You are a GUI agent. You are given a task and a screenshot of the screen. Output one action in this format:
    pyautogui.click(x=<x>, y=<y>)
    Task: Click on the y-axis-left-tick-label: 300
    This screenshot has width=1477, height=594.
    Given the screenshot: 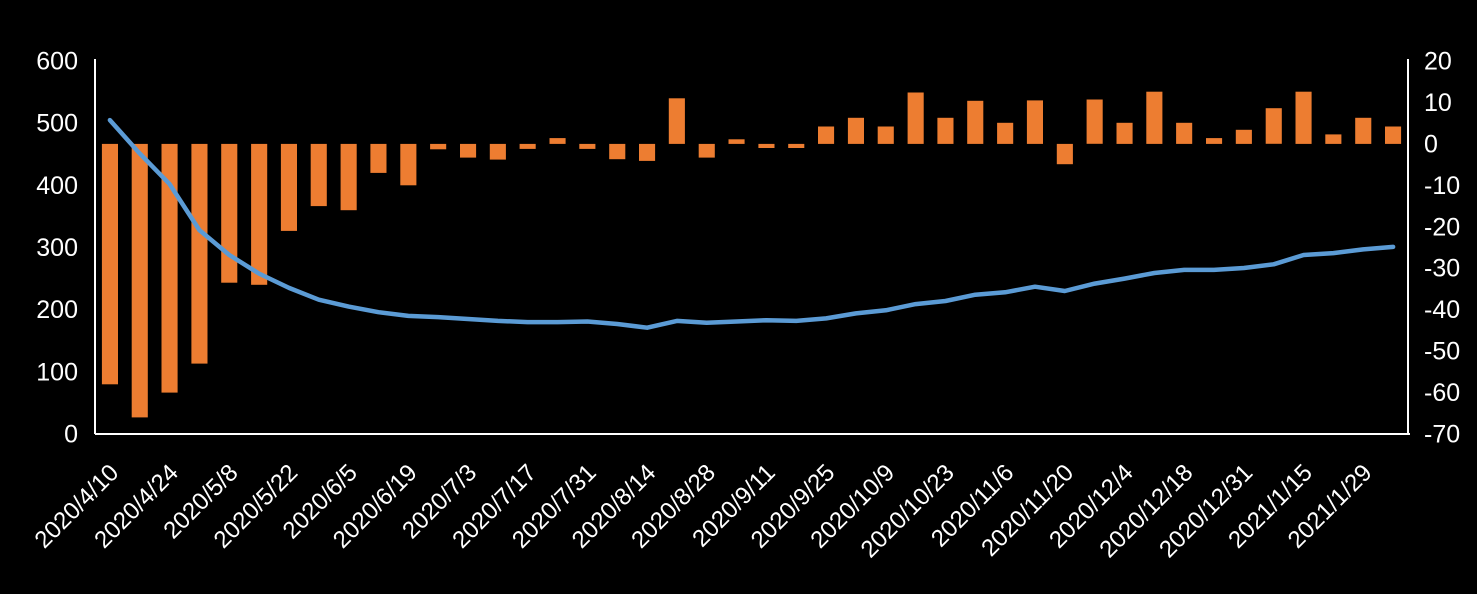 What is the action you would take?
    pyautogui.click(x=57, y=248)
    